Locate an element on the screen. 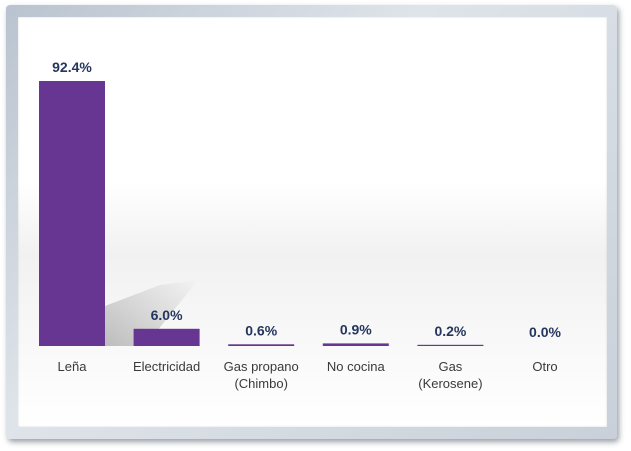 This screenshot has height=451, width=631. category-label-line: Gas is located at coordinates (450, 366).